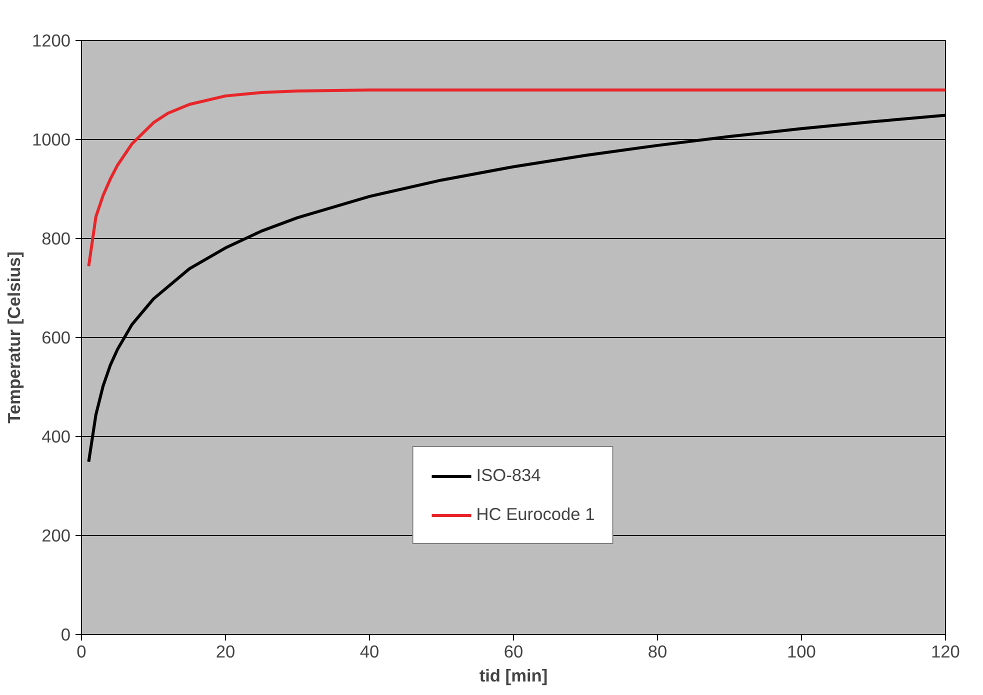 The image size is (983, 695). What do you see at coordinates (514, 652) in the screenshot?
I see `x-tick-label: 60` at bounding box center [514, 652].